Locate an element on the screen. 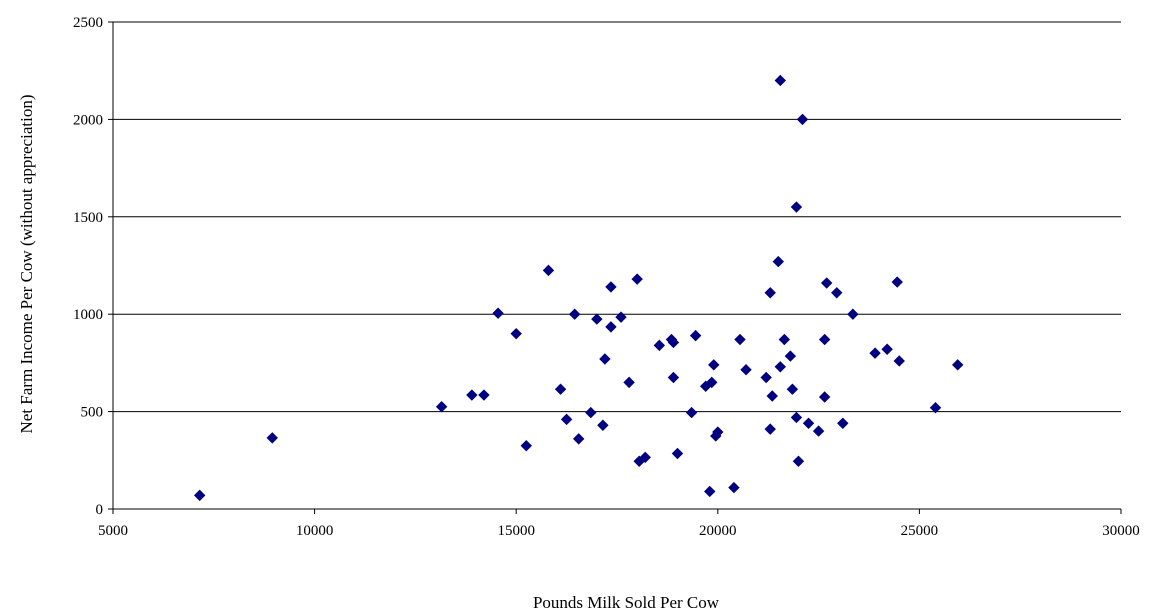 This screenshot has height=614, width=1149. y-tick-label: 0 is located at coordinates (100, 510).